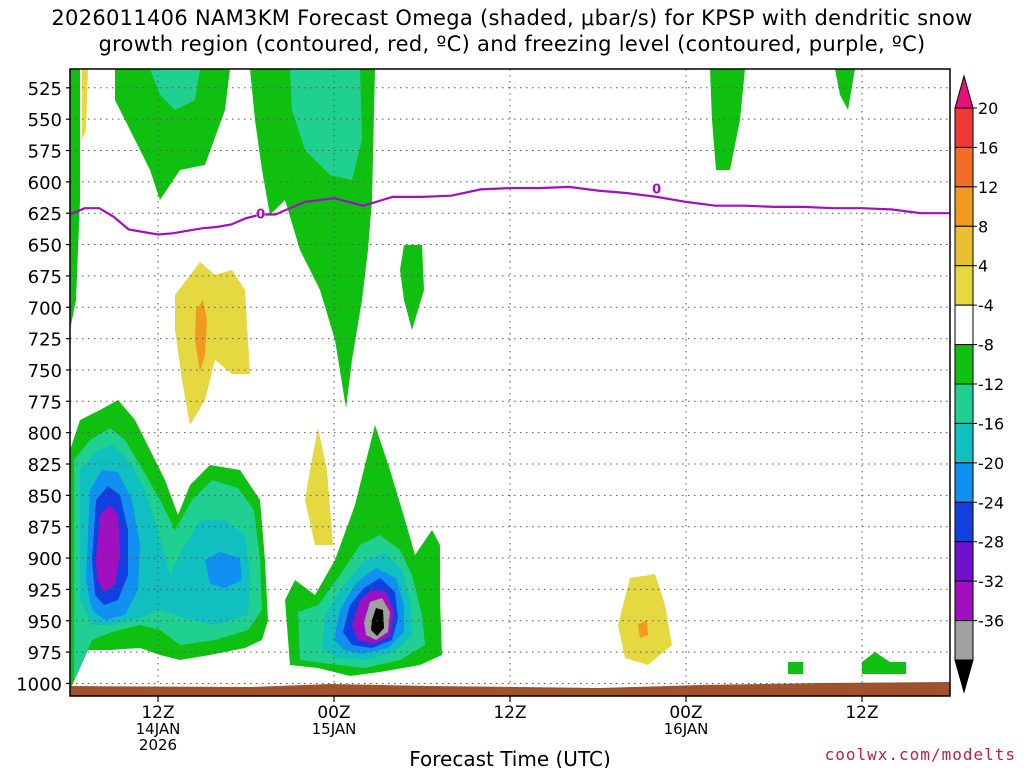 Image resolution: width=1024 pixels, height=768 pixels. I want to click on colorbar-label: -36, so click(991, 621).